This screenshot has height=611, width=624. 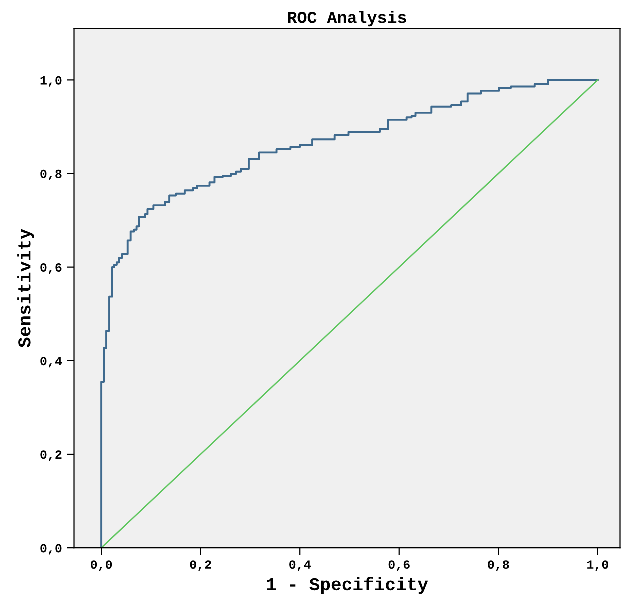 I want to click on y-tick-label: 0,2, so click(x=51, y=456).